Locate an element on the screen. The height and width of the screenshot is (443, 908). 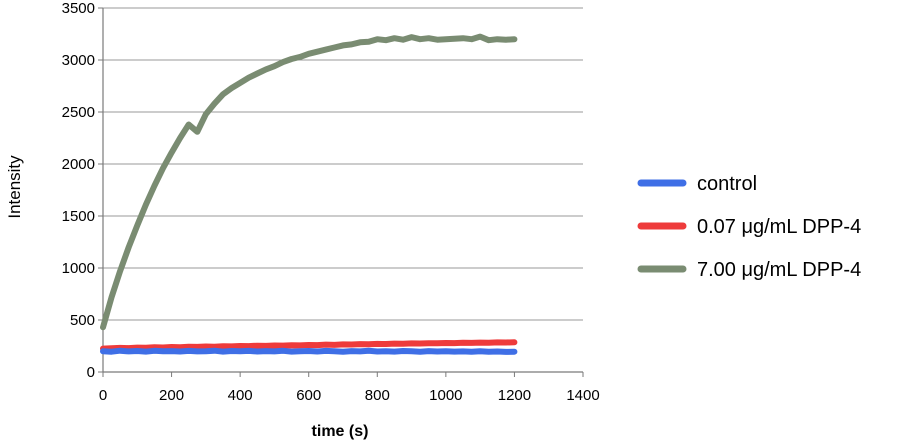
x-axis-title: time (s) is located at coordinates (340, 431).